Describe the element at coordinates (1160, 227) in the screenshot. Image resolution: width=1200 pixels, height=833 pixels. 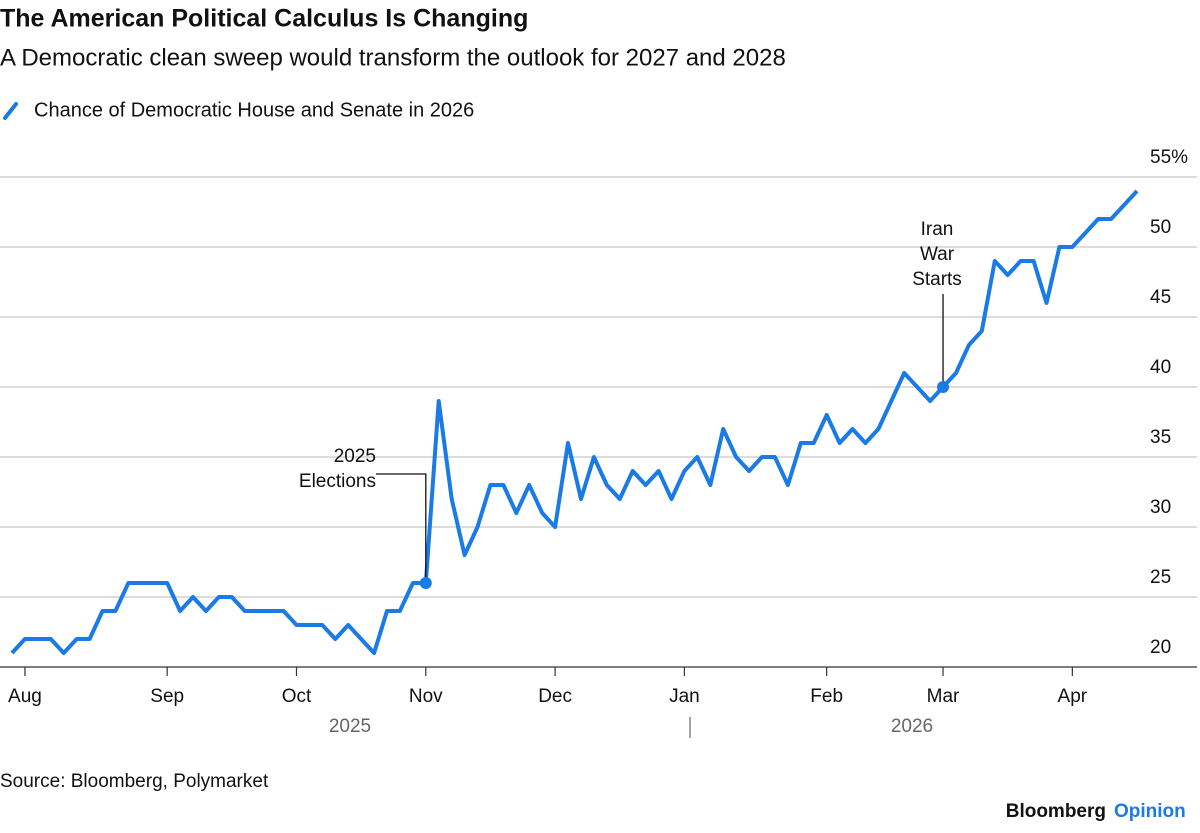
I see `y-tick-label: 50` at that location.